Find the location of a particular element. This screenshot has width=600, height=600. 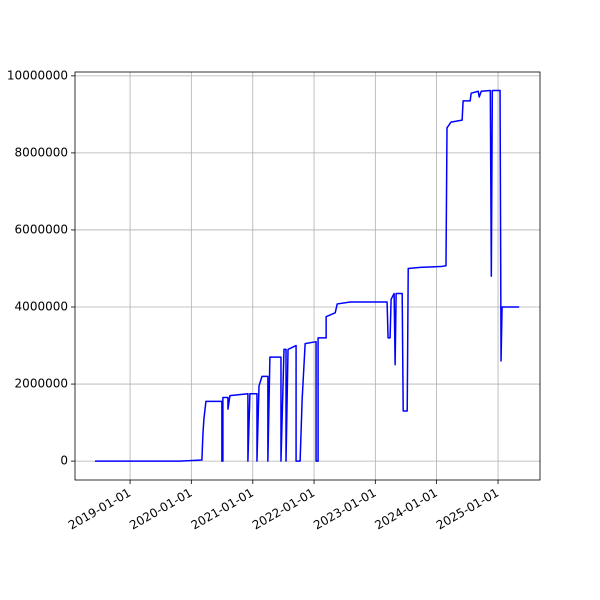

x-tick-label: 2019-01-01 is located at coordinates (99, 509).